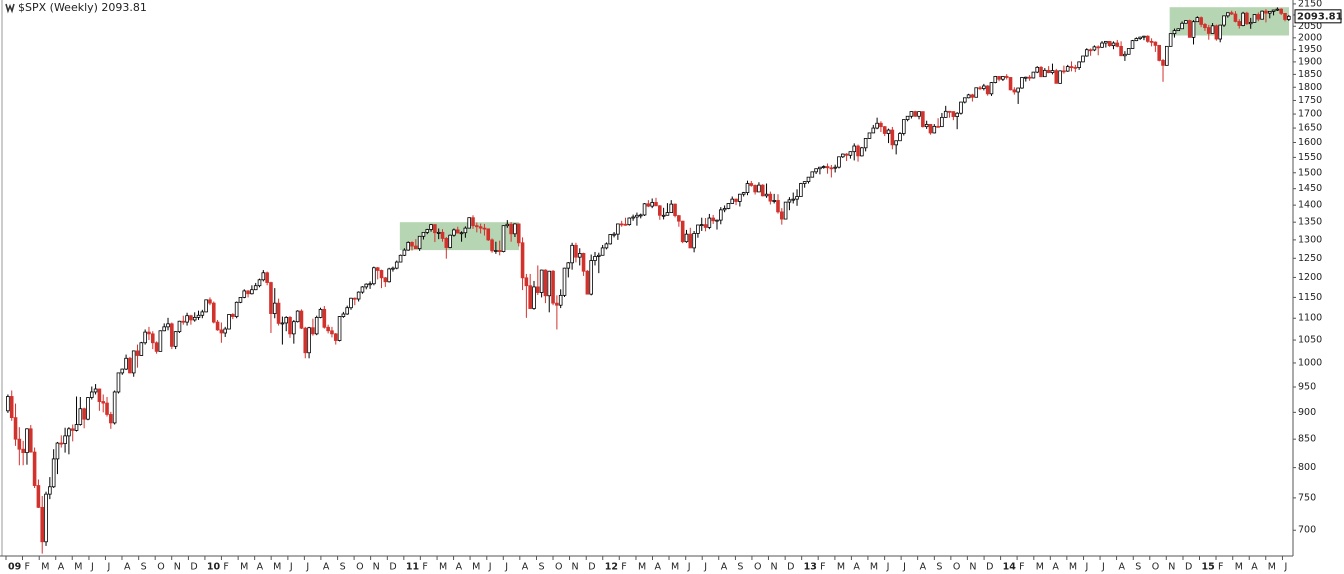 This screenshot has height=574, width=1344. I want to click on y-tick-label: 2150, so click(1310, 4).